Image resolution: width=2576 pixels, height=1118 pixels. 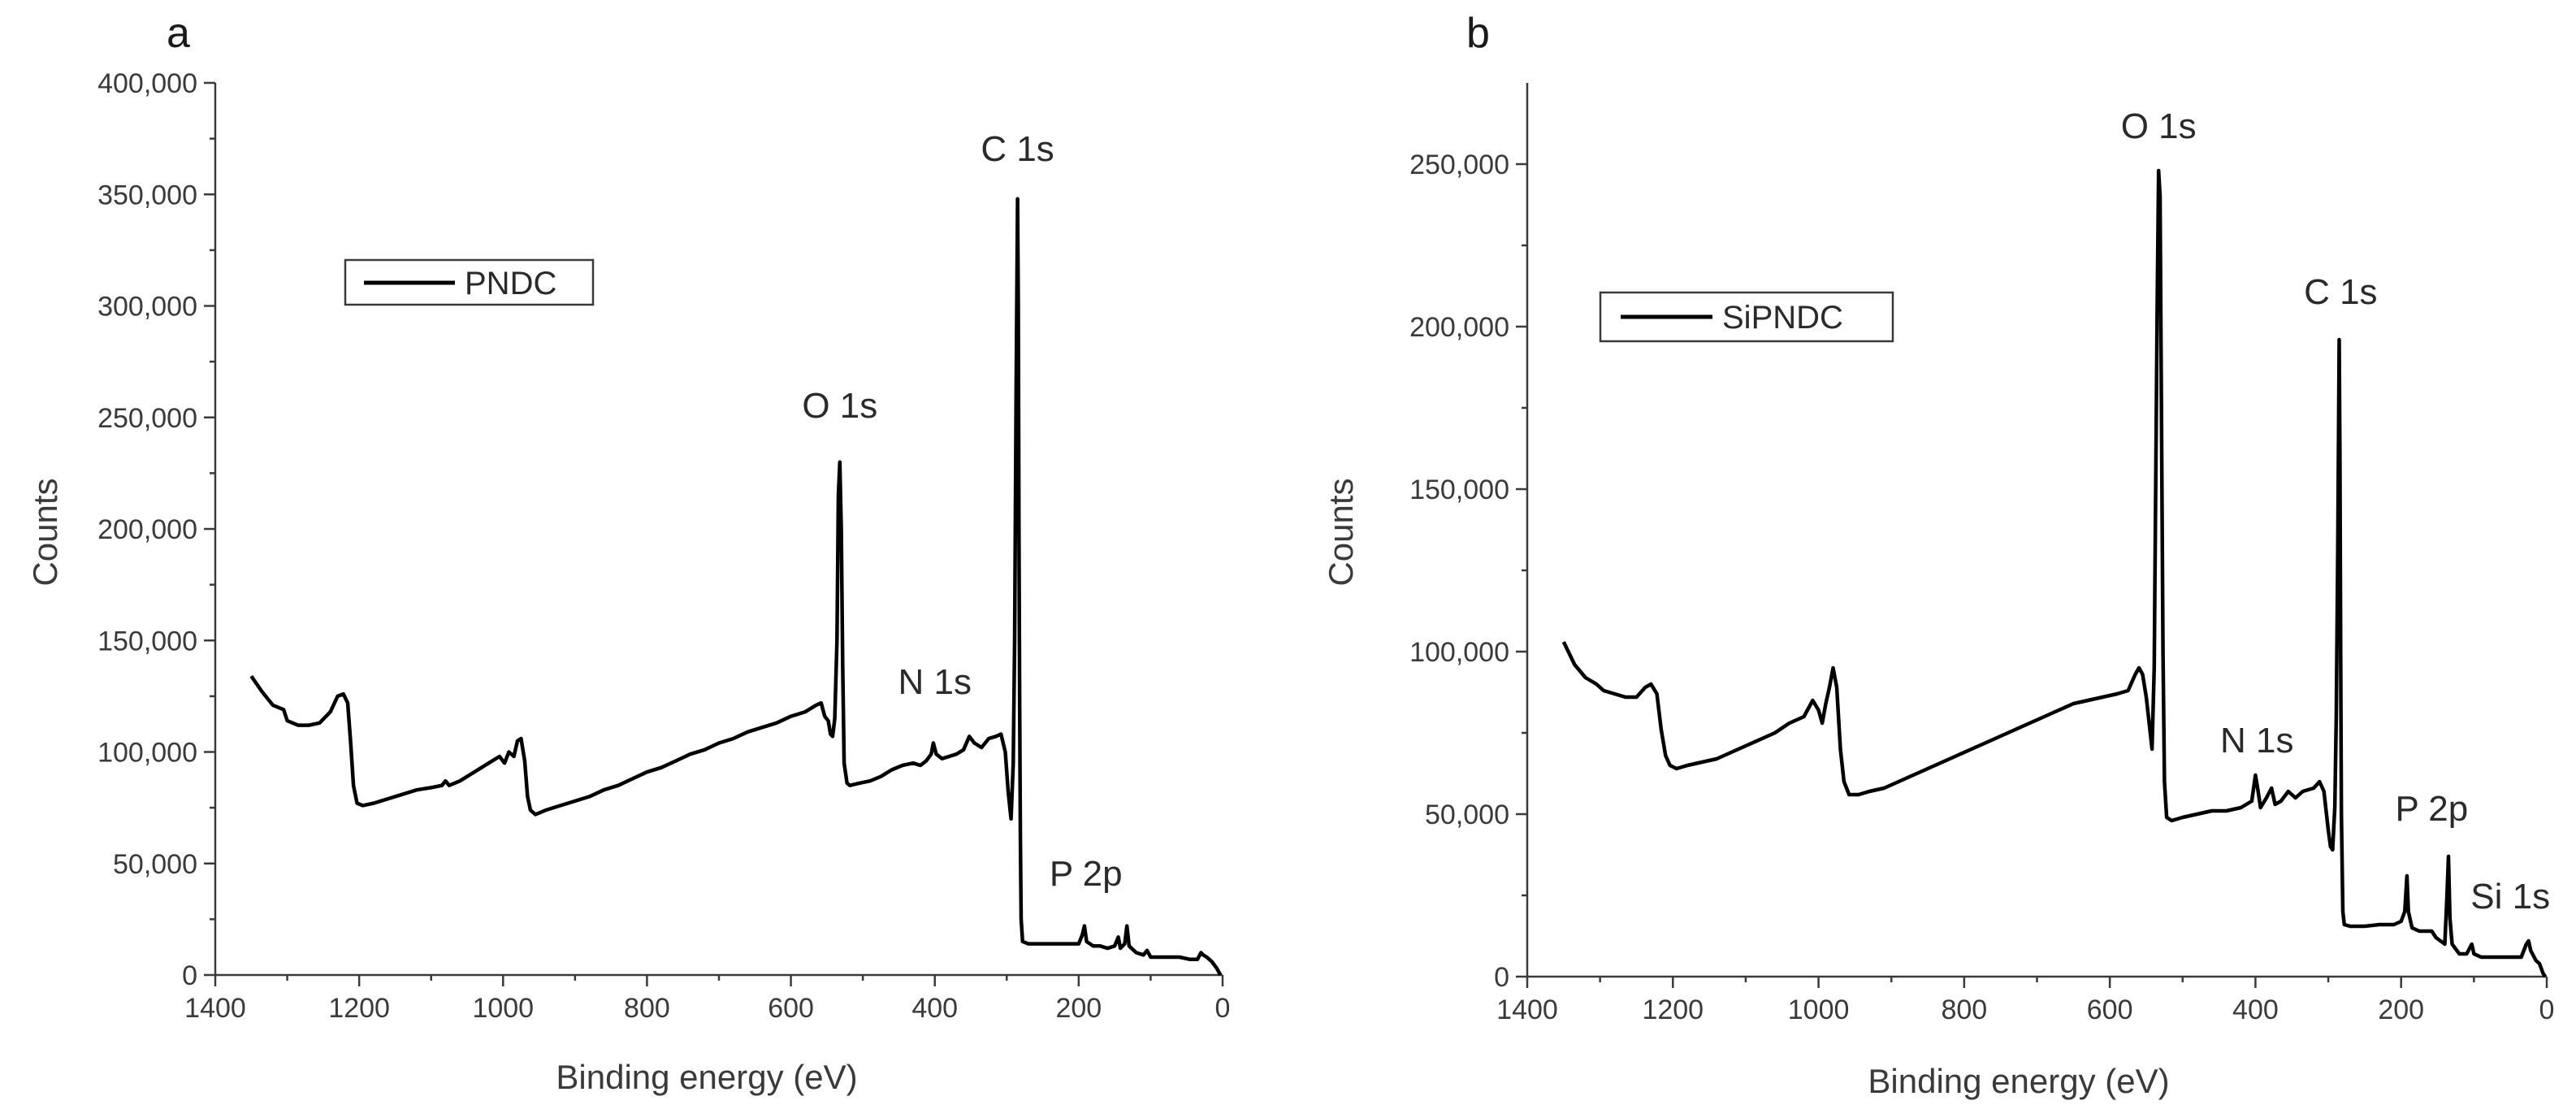 I want to click on y-tick-label-b: 0, so click(x=1502, y=977).